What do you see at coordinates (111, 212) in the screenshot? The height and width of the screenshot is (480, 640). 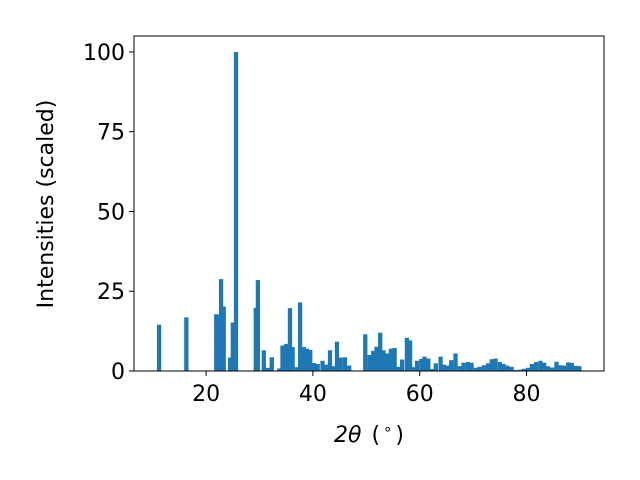 I see `y-tick-label: 50` at bounding box center [111, 212].